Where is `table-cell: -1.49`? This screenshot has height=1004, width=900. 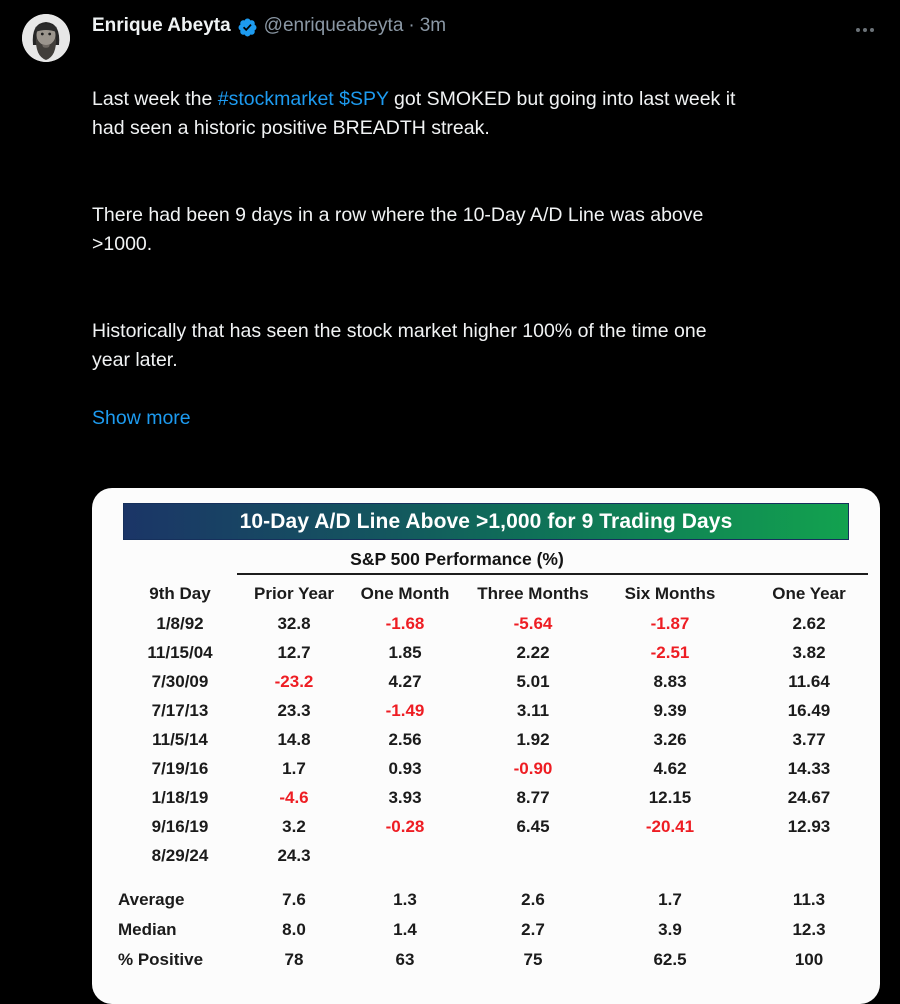
table-cell: -1.49 is located at coordinates (405, 710).